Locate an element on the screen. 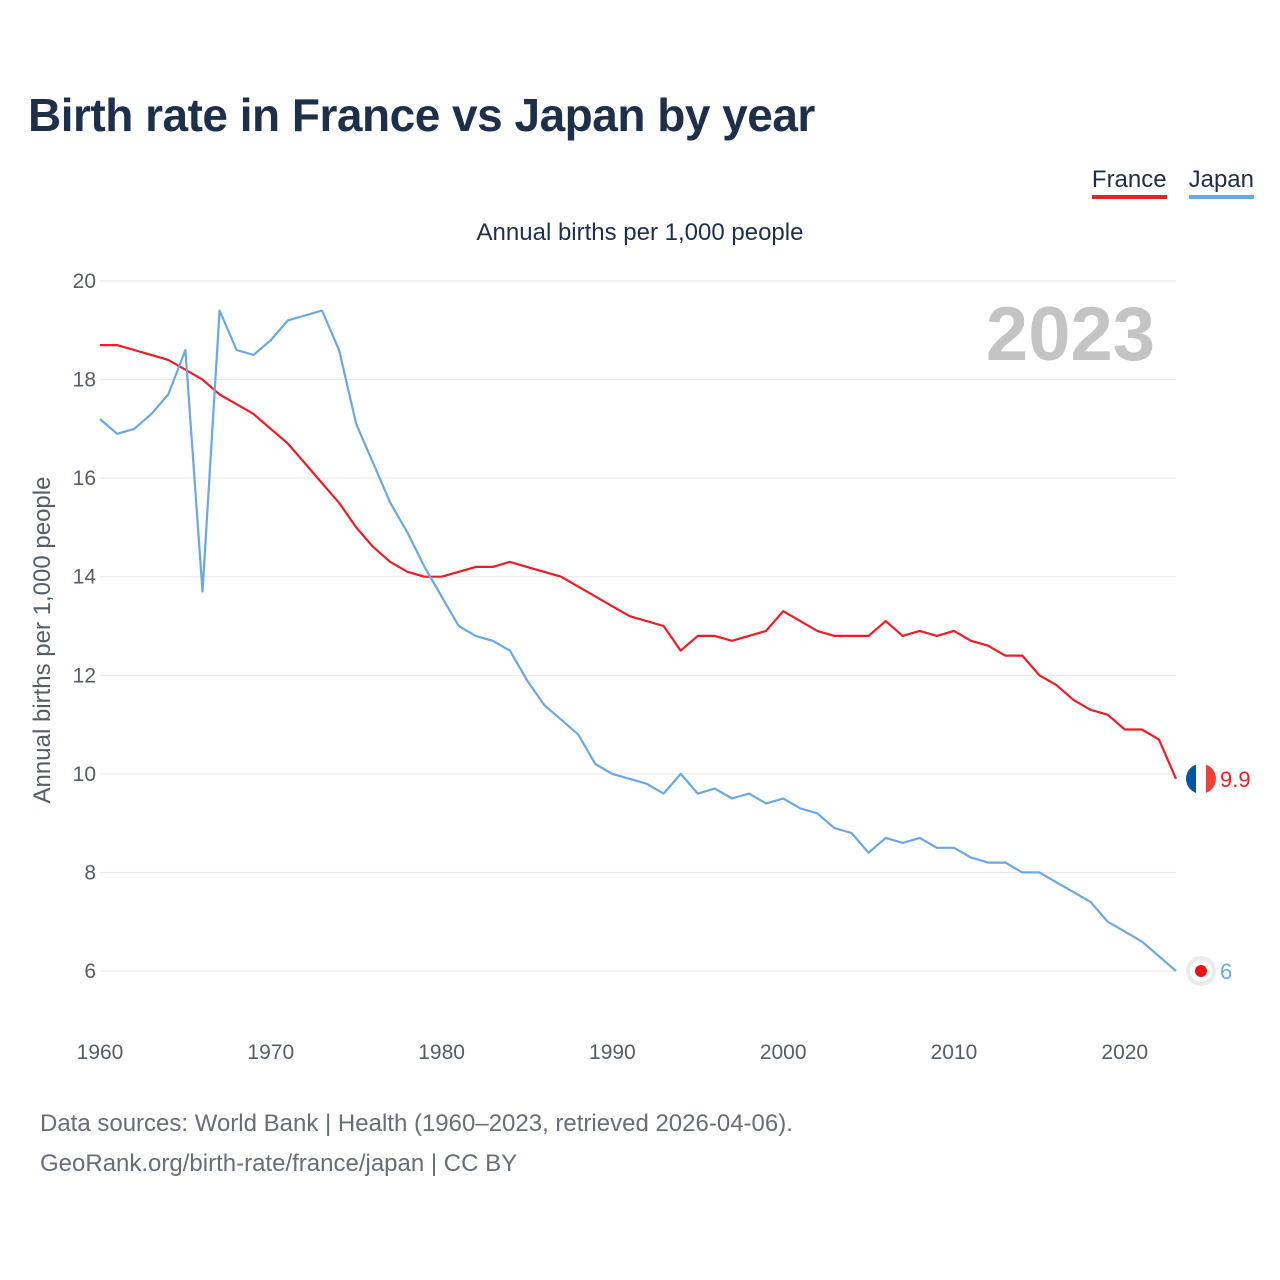  y-tick-10: 10 is located at coordinates (84, 774).